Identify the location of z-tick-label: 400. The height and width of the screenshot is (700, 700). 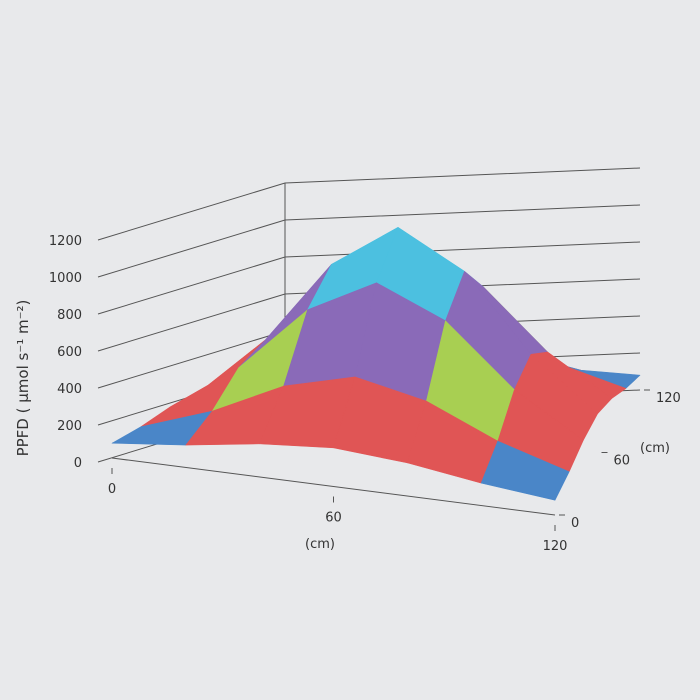
(69, 389).